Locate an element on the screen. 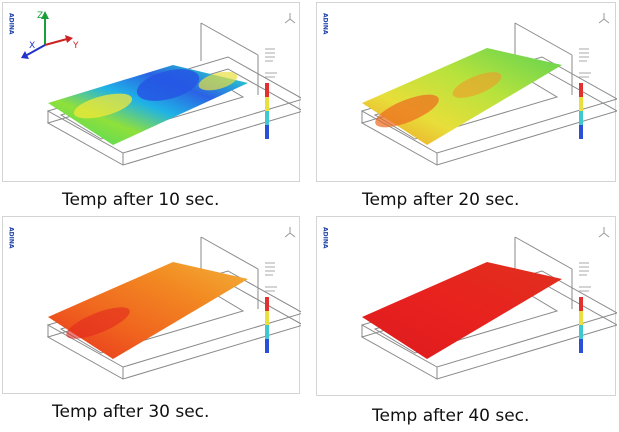 This screenshot has width=619, height=432. axis-label-y: Y is located at coordinates (75, 46).